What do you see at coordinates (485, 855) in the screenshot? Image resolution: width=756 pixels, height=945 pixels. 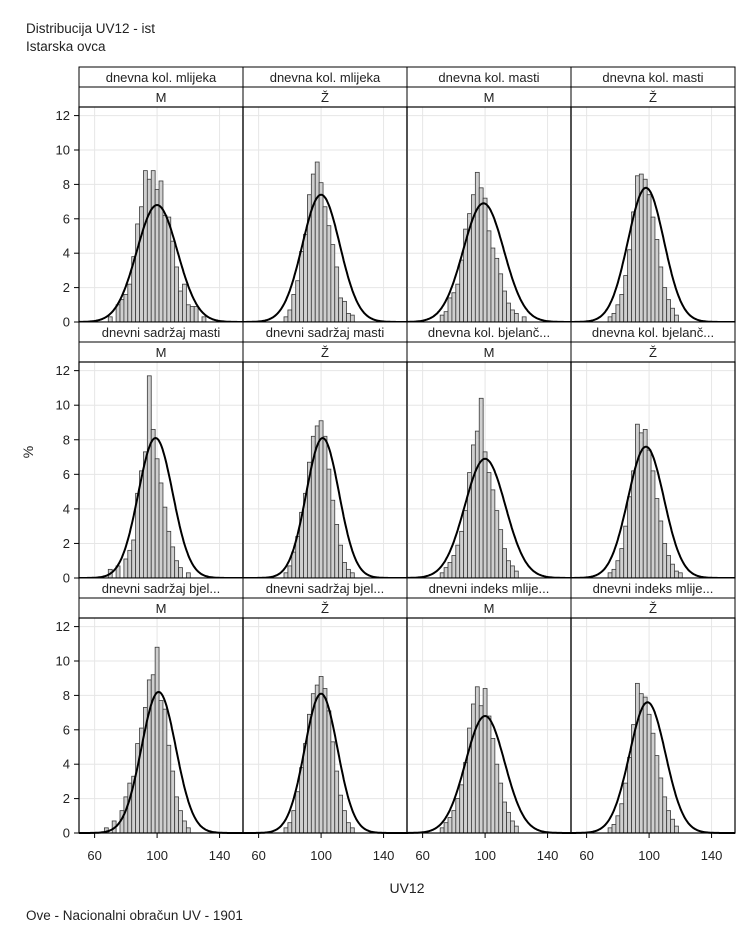 I see `x-tick-label: 100` at bounding box center [485, 855].